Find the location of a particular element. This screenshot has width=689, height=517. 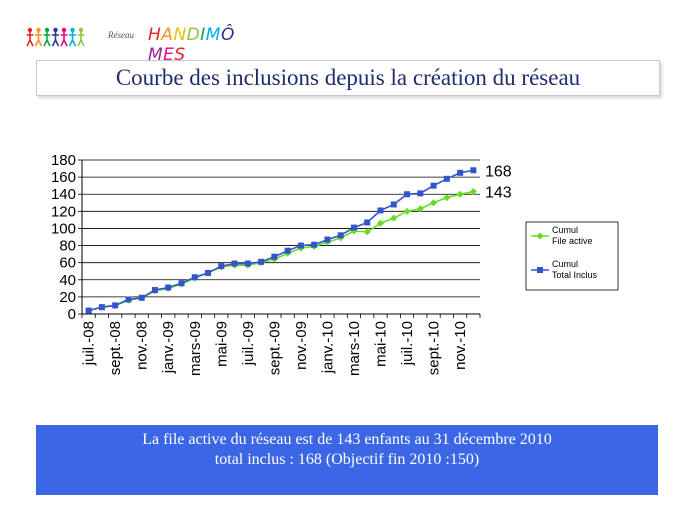

legend-label: Total Inclus is located at coordinates (575, 275).